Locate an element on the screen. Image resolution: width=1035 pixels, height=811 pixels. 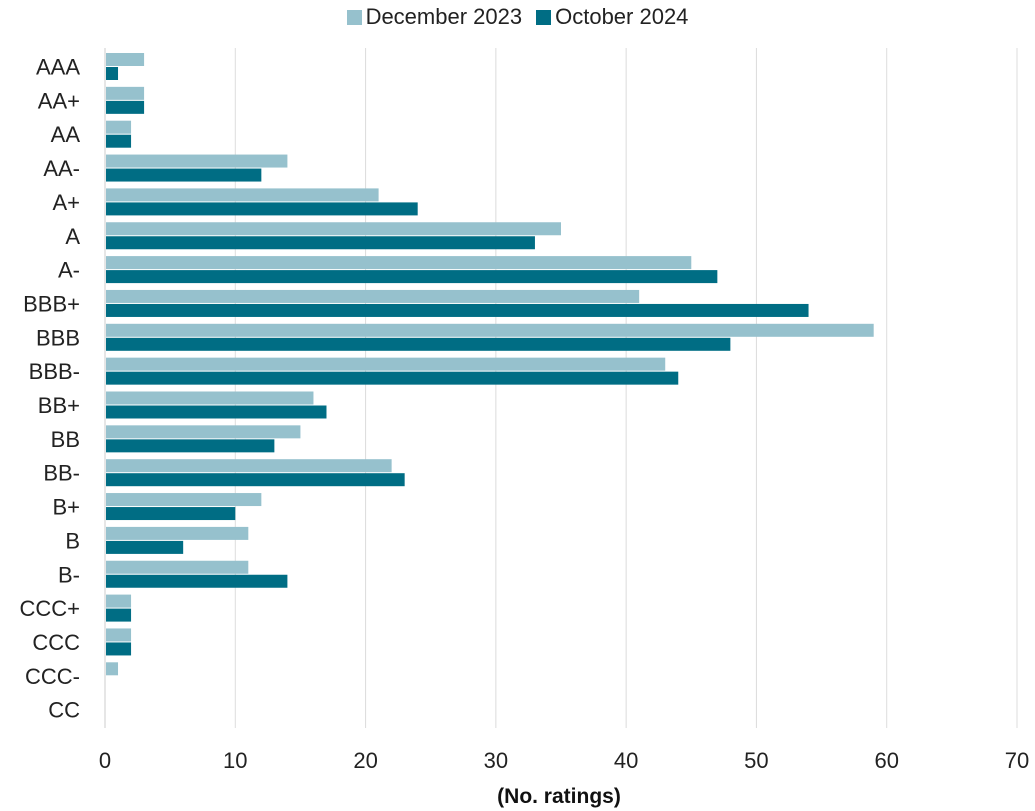
y-tick-label: B+ is located at coordinates (66, 507).